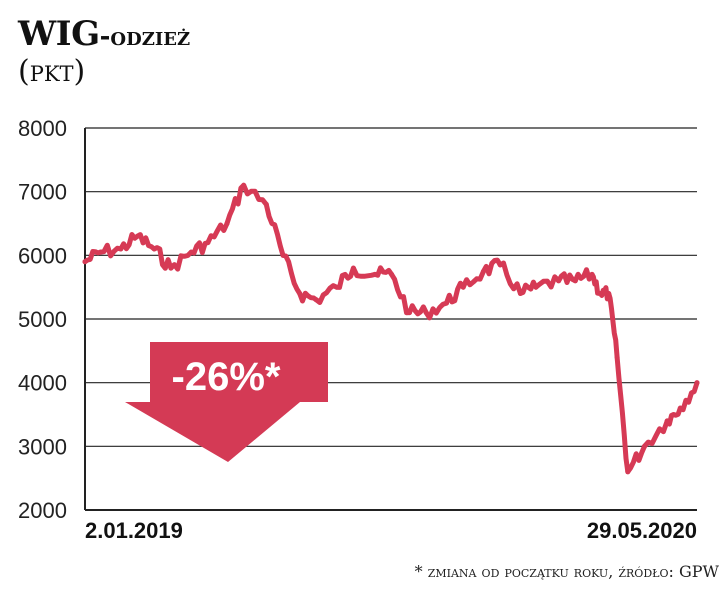 The width and height of the screenshot is (727, 593). What do you see at coordinates (42, 192) in the screenshot?
I see `y-tick-label: 7000` at bounding box center [42, 192].